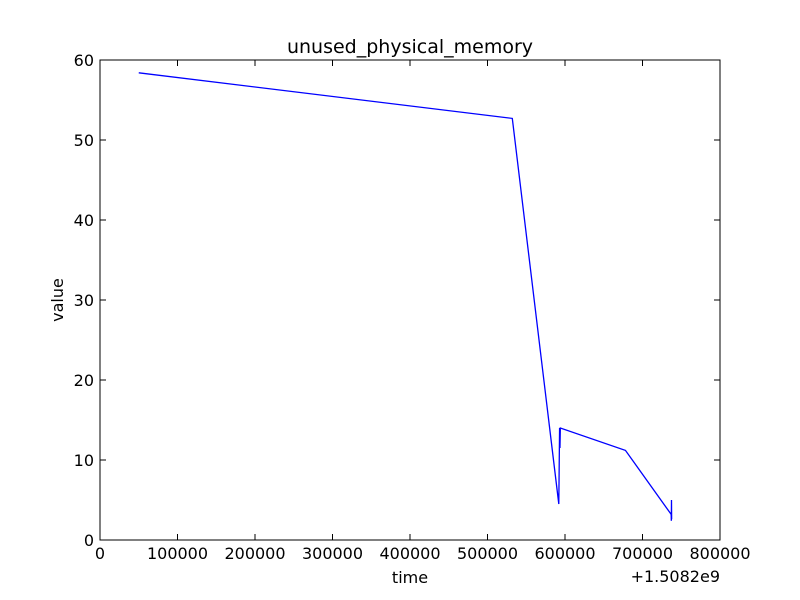  Describe the element at coordinates (410, 577) in the screenshot. I see `x-axis-label: time` at that location.